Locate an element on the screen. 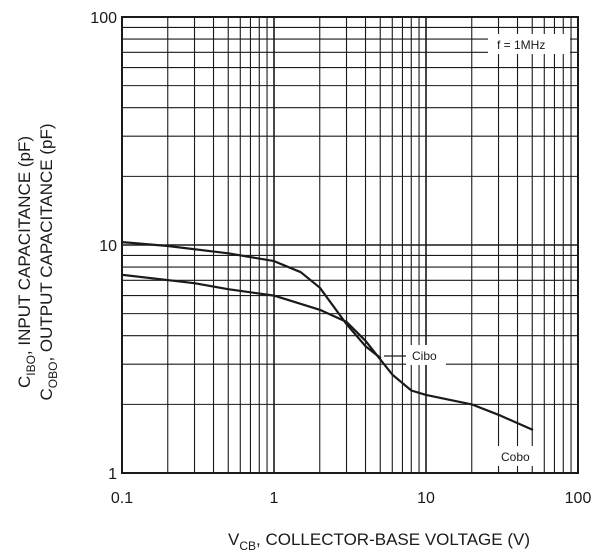 This screenshot has width=608, height=556. x-tick-label: 10 is located at coordinates (426, 498).